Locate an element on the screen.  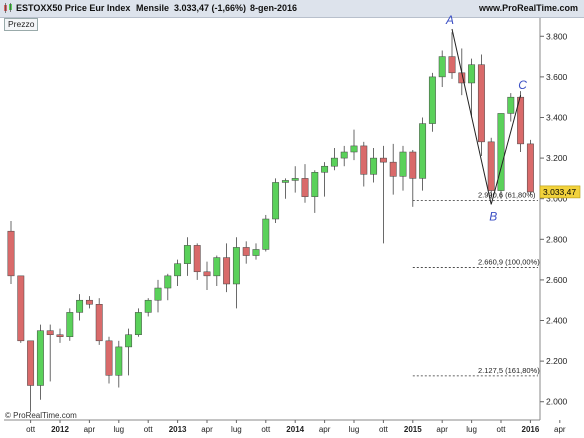
x-tick-label: 2015 is located at coordinates (413, 429).